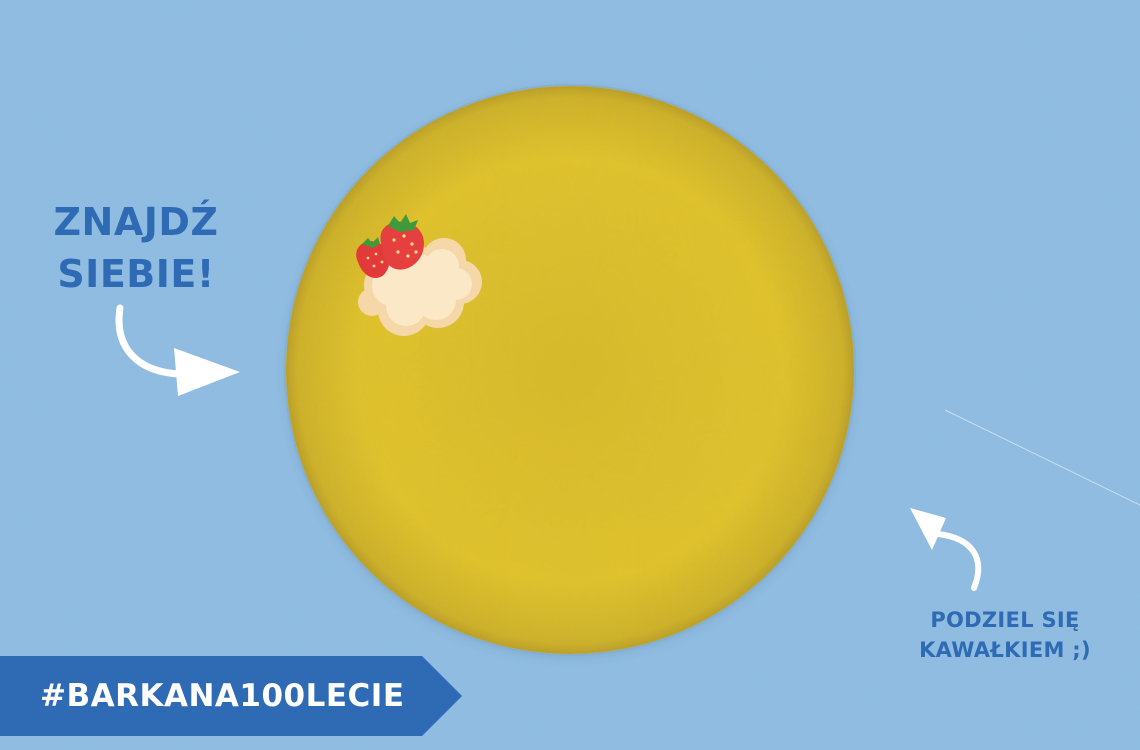 The image size is (1140, 750). Describe the element at coordinates (1005, 650) in the screenshot. I see `share-label-line2: KAWAŁKIEM ;)` at that location.